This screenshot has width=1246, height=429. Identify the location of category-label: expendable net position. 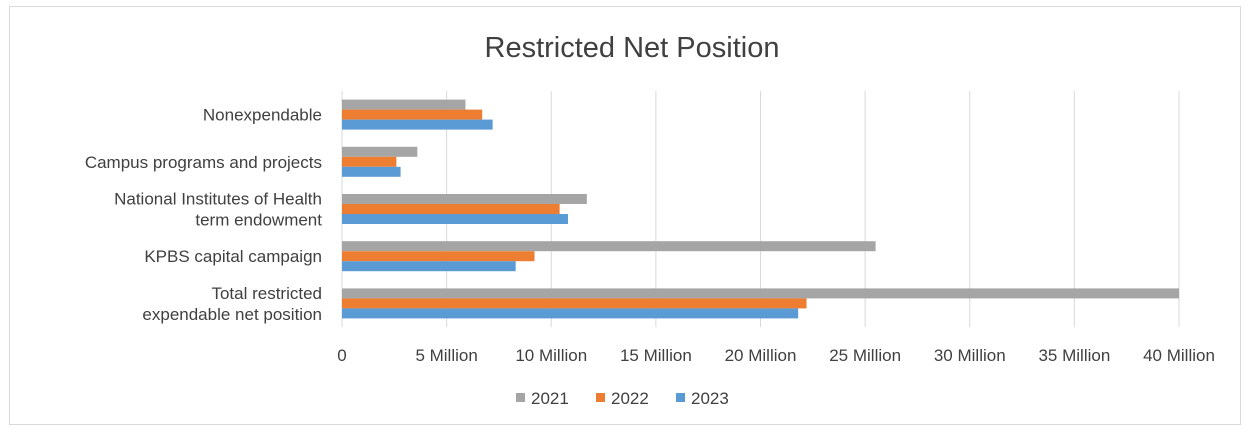
(232, 314).